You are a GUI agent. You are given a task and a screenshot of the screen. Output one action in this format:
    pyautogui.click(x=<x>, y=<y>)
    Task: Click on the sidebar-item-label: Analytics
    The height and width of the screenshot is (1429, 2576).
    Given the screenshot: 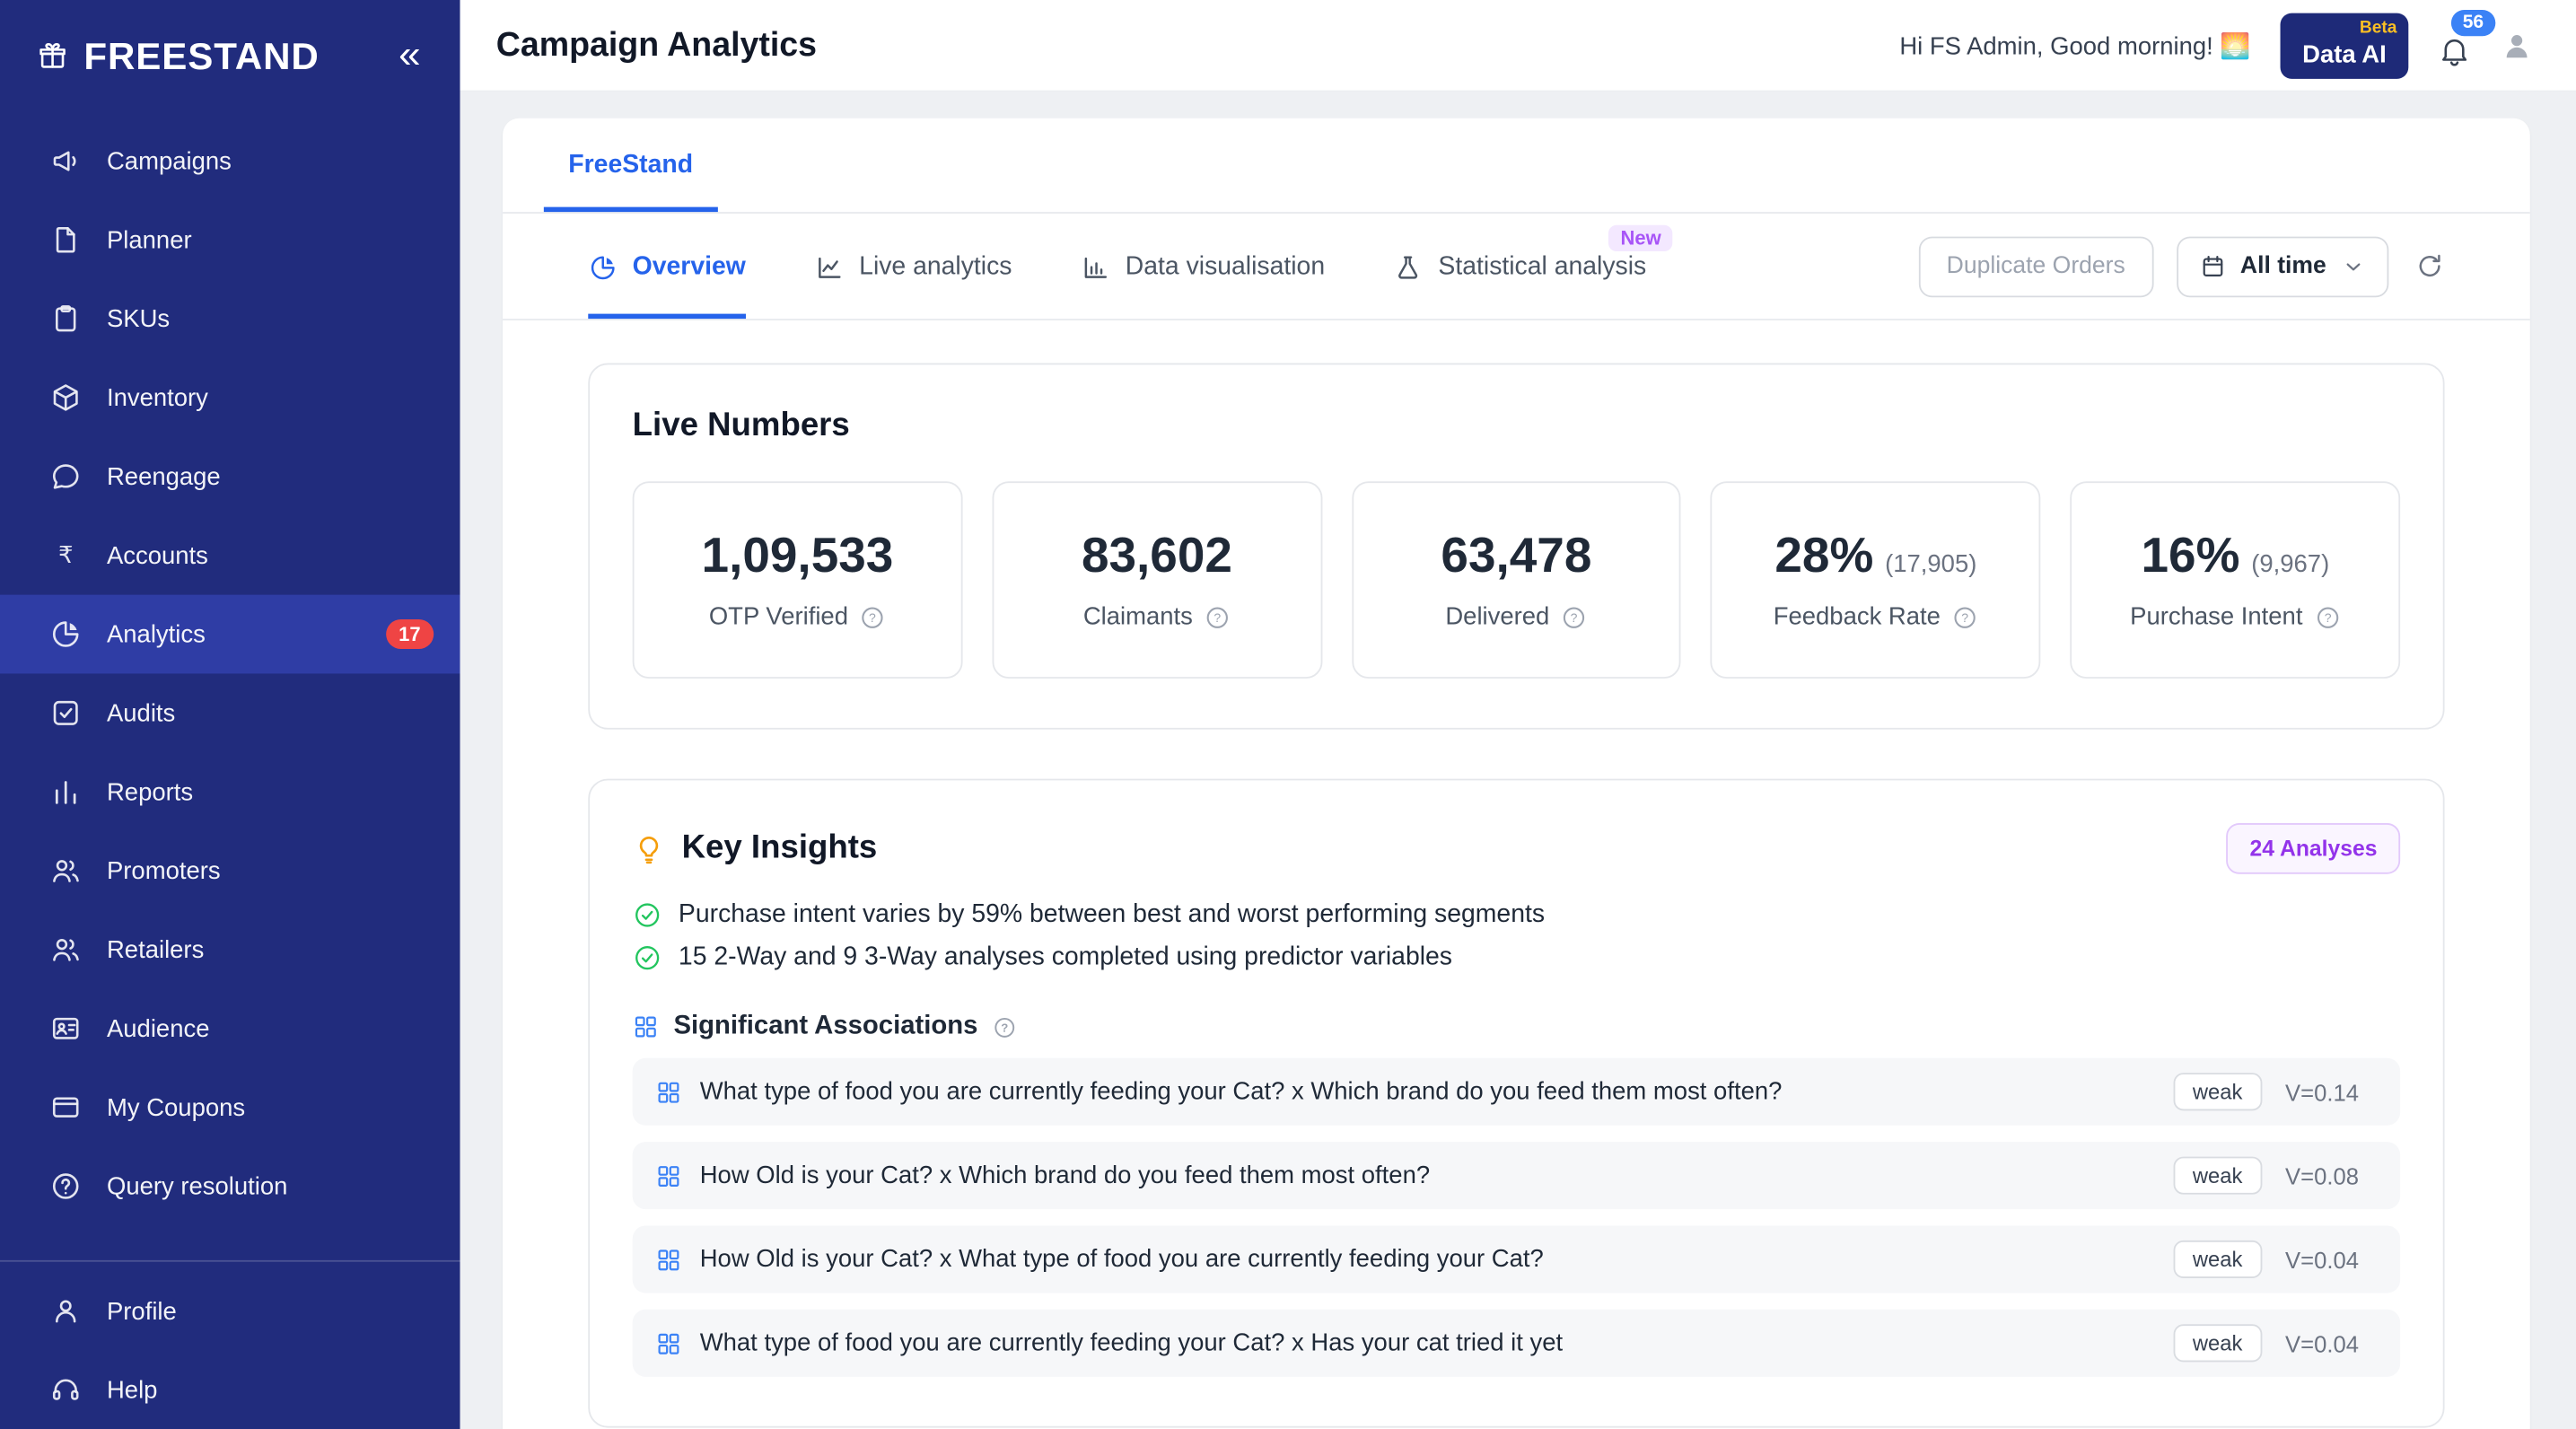 What is the action you would take?
    pyautogui.click(x=156, y=634)
    